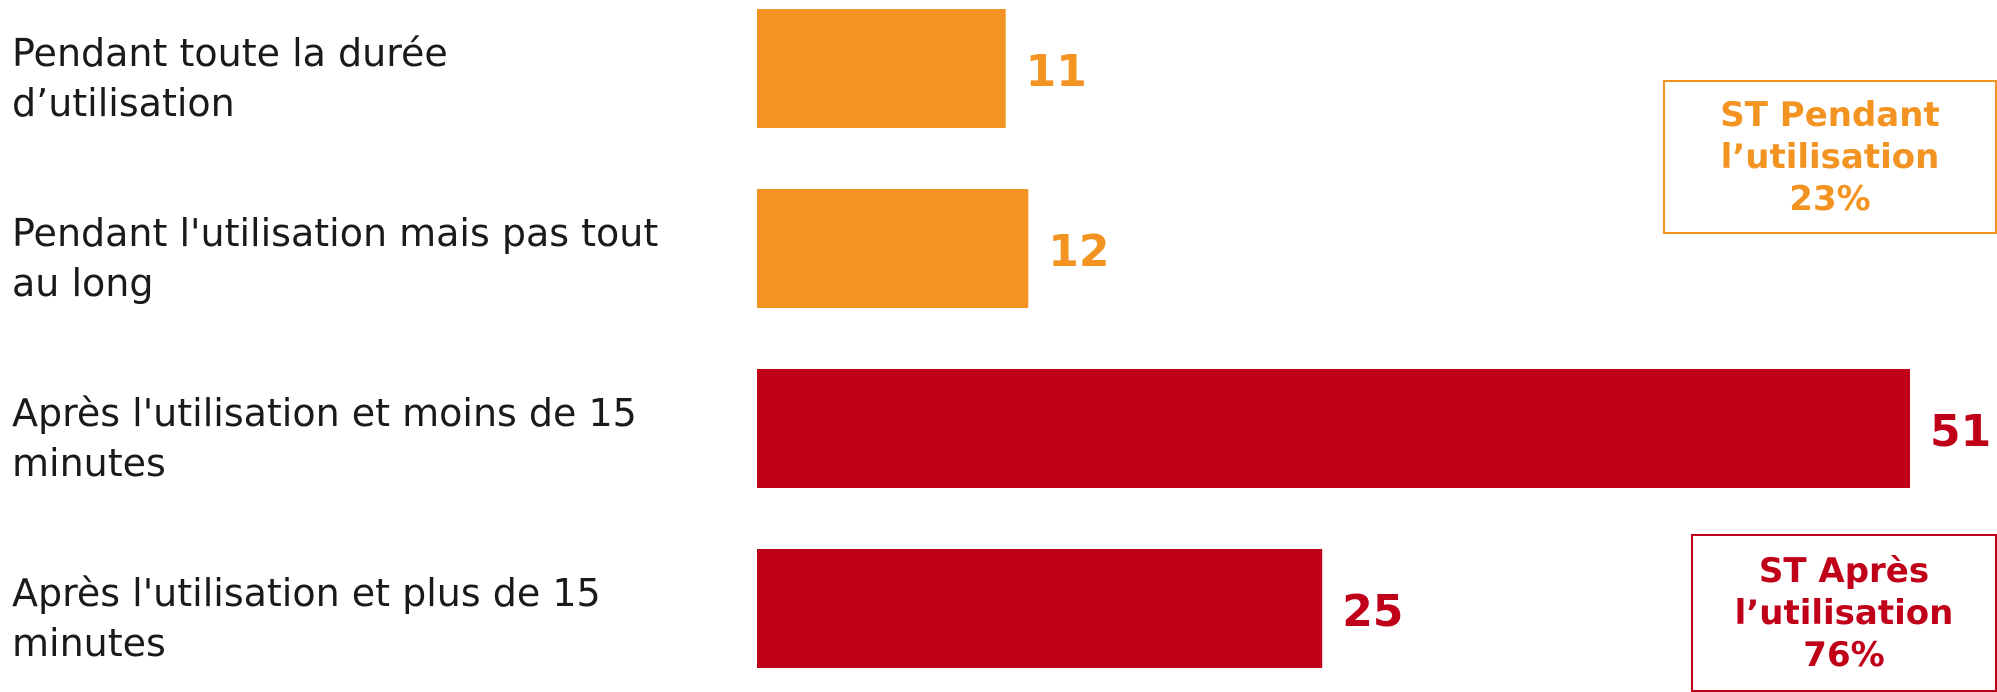 The image size is (1997, 692). I want to click on category-label-1: Pendant toute la durée d’utilisation, so click(230, 78).